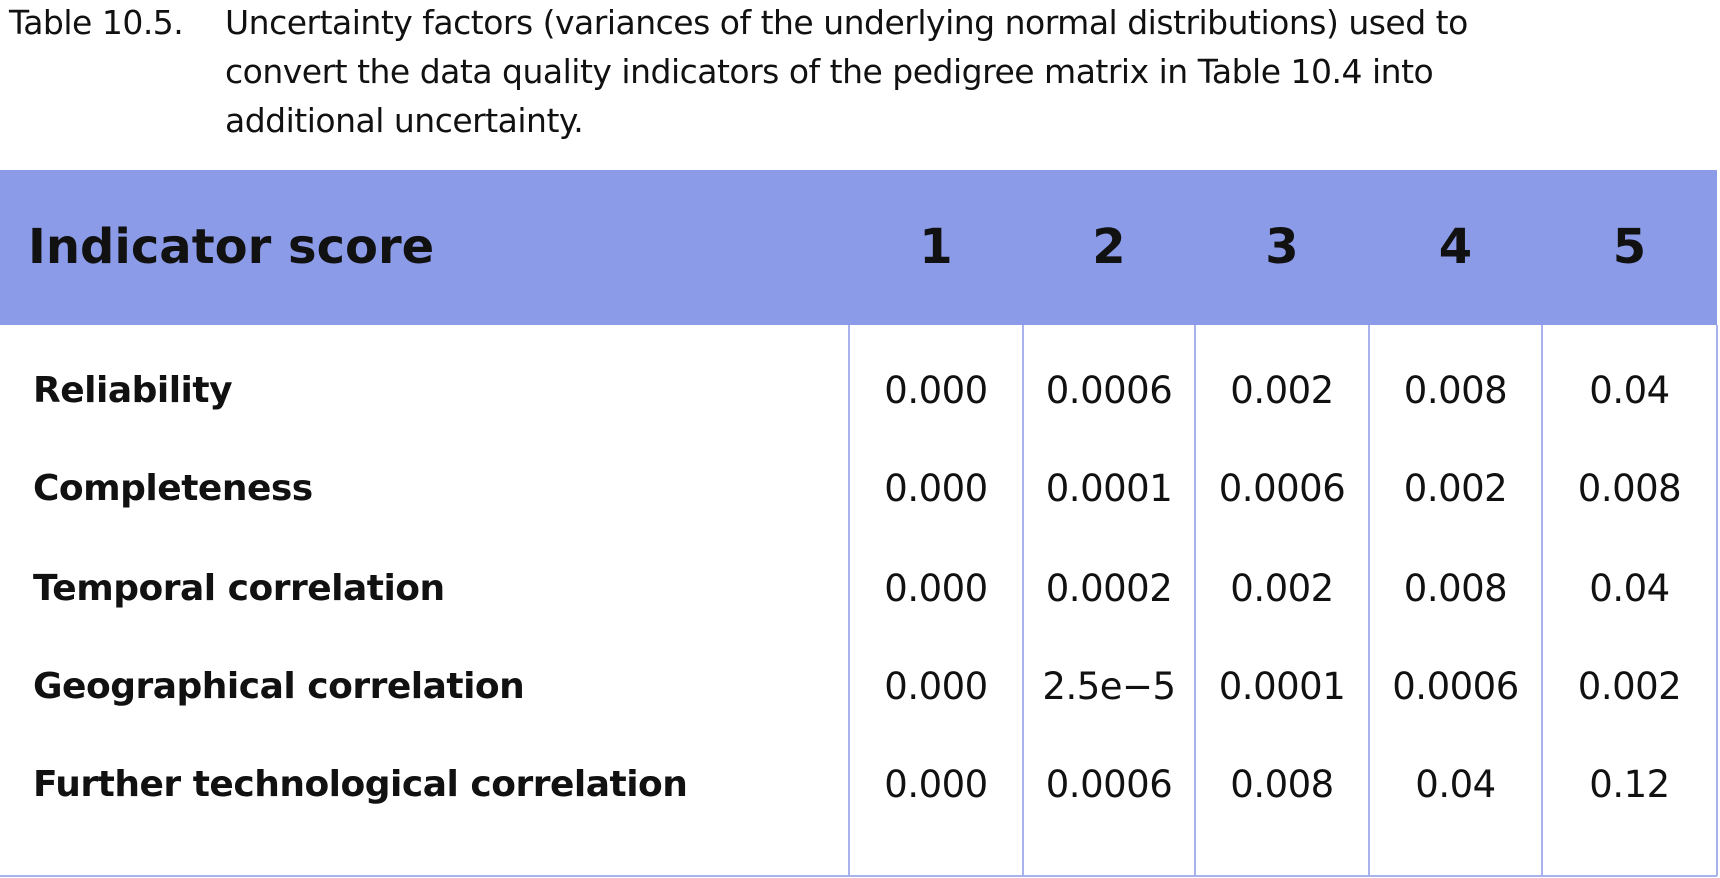 Image resolution: width=1720 pixels, height=878 pixels. I want to click on row-label: Further technological correlation, so click(360, 784).